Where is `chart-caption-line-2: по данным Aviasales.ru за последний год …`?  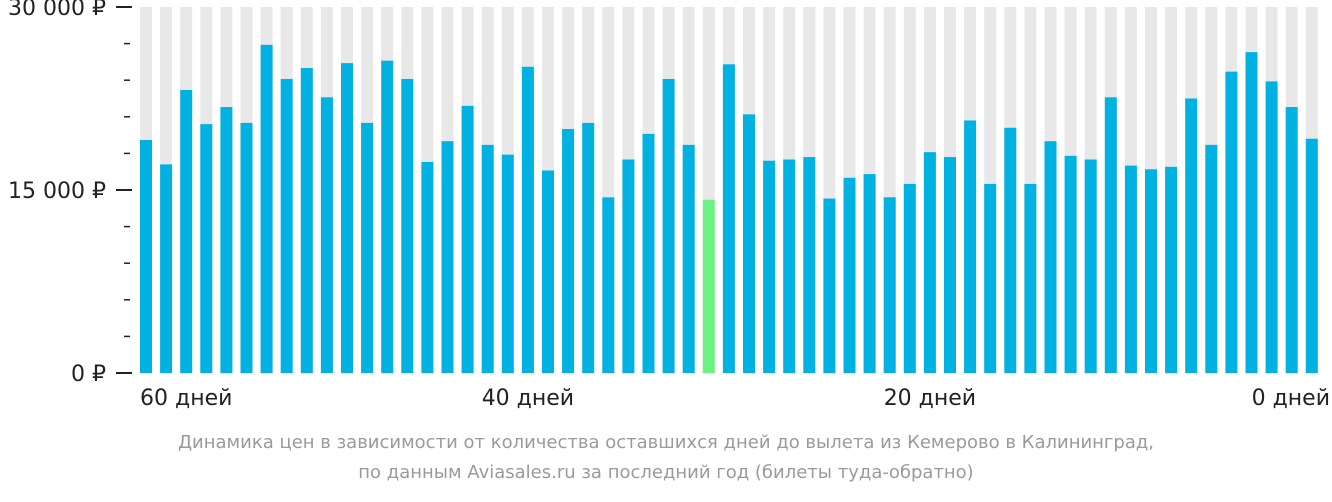
chart-caption-line-2: по данным Aviasales.ru за последний год … is located at coordinates (666, 472).